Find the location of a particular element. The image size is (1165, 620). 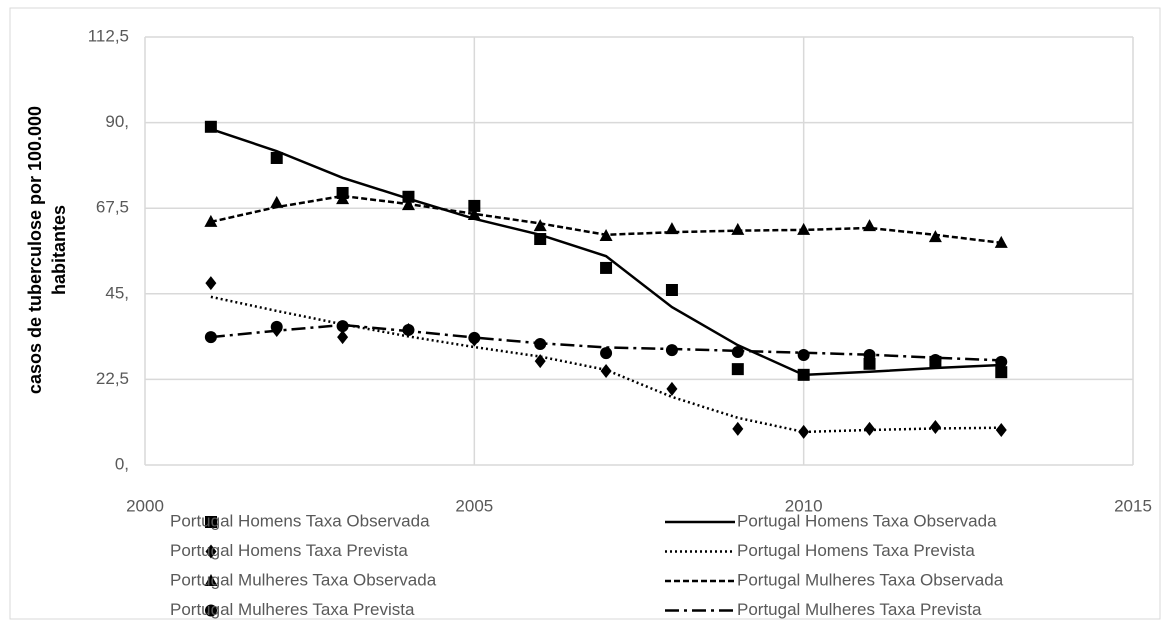

x-tick-label: 2015 is located at coordinates (1133, 505).